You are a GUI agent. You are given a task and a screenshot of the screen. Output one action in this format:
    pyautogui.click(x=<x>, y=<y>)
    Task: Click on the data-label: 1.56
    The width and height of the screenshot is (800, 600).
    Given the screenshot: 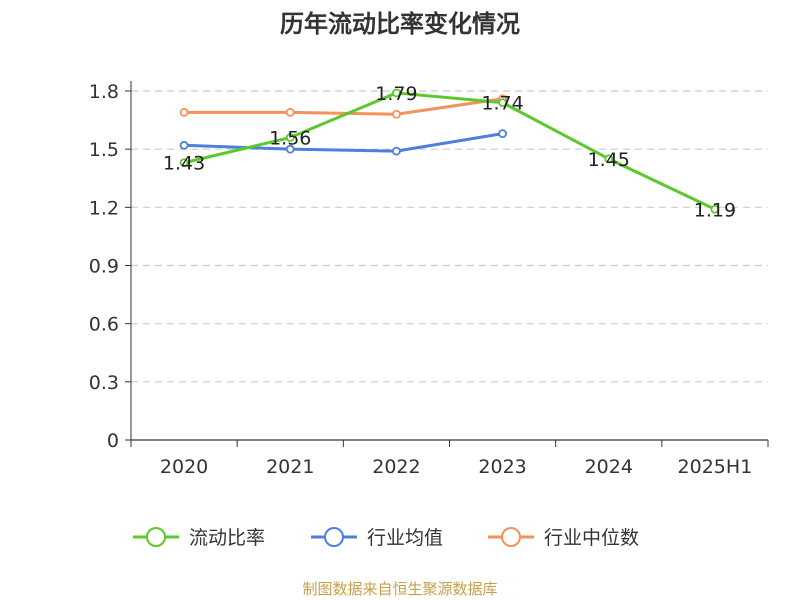 What is the action you would take?
    pyautogui.click(x=290, y=139)
    